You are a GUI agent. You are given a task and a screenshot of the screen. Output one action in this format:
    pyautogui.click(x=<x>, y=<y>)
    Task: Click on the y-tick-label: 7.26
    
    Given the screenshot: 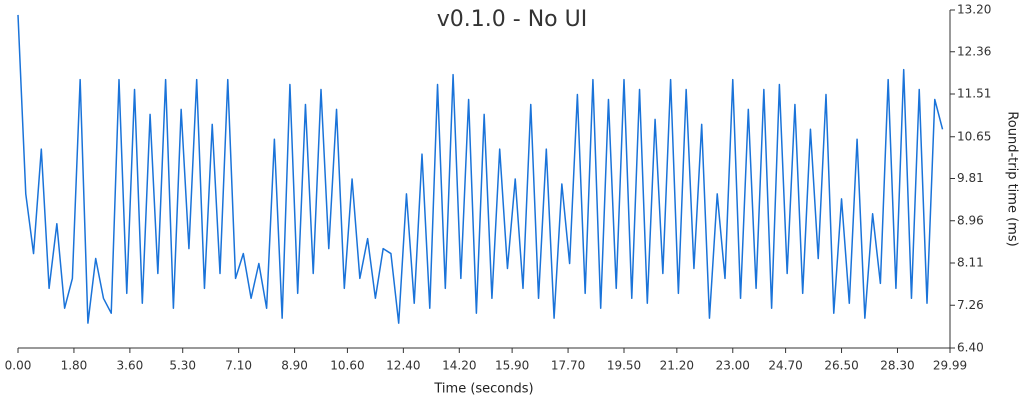 What is the action you would take?
    pyautogui.click(x=970, y=305)
    